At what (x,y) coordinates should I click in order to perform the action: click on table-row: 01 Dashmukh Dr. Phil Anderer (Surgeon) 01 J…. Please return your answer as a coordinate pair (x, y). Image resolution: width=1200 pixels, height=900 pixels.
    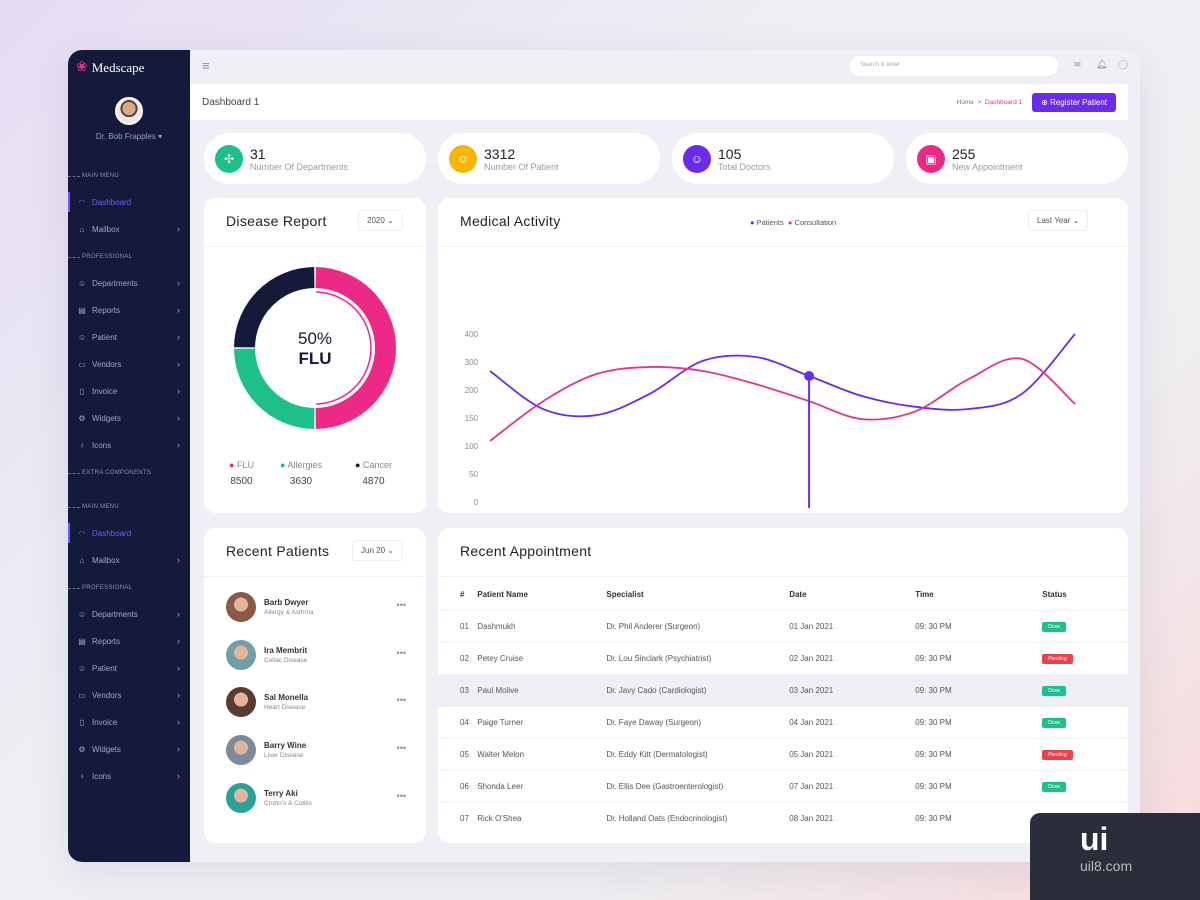
    Looking at the image, I should click on (783, 625).